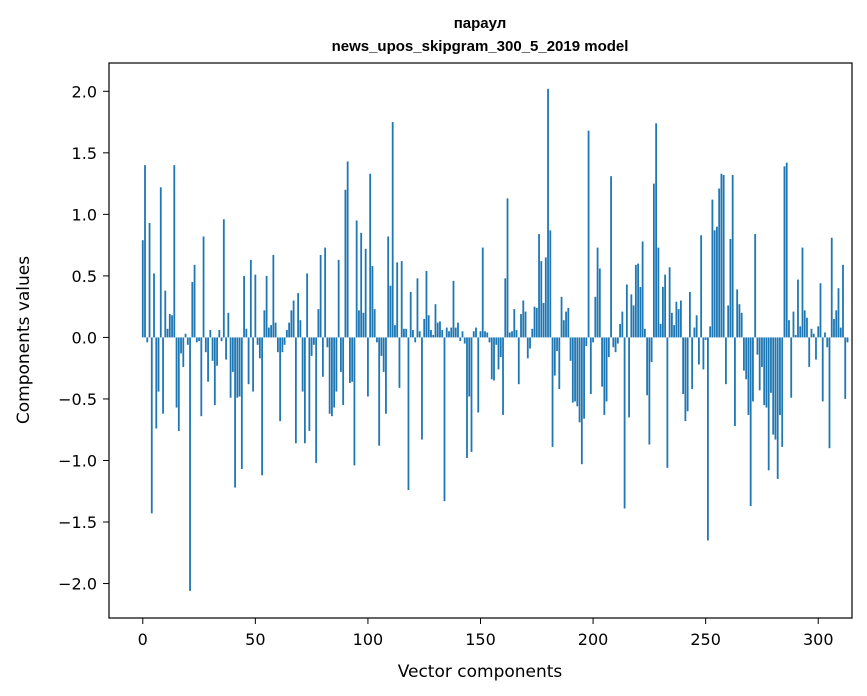 The image size is (867, 696). Describe the element at coordinates (24, 340) in the screenshot. I see `y-axis-label: Components values` at that location.